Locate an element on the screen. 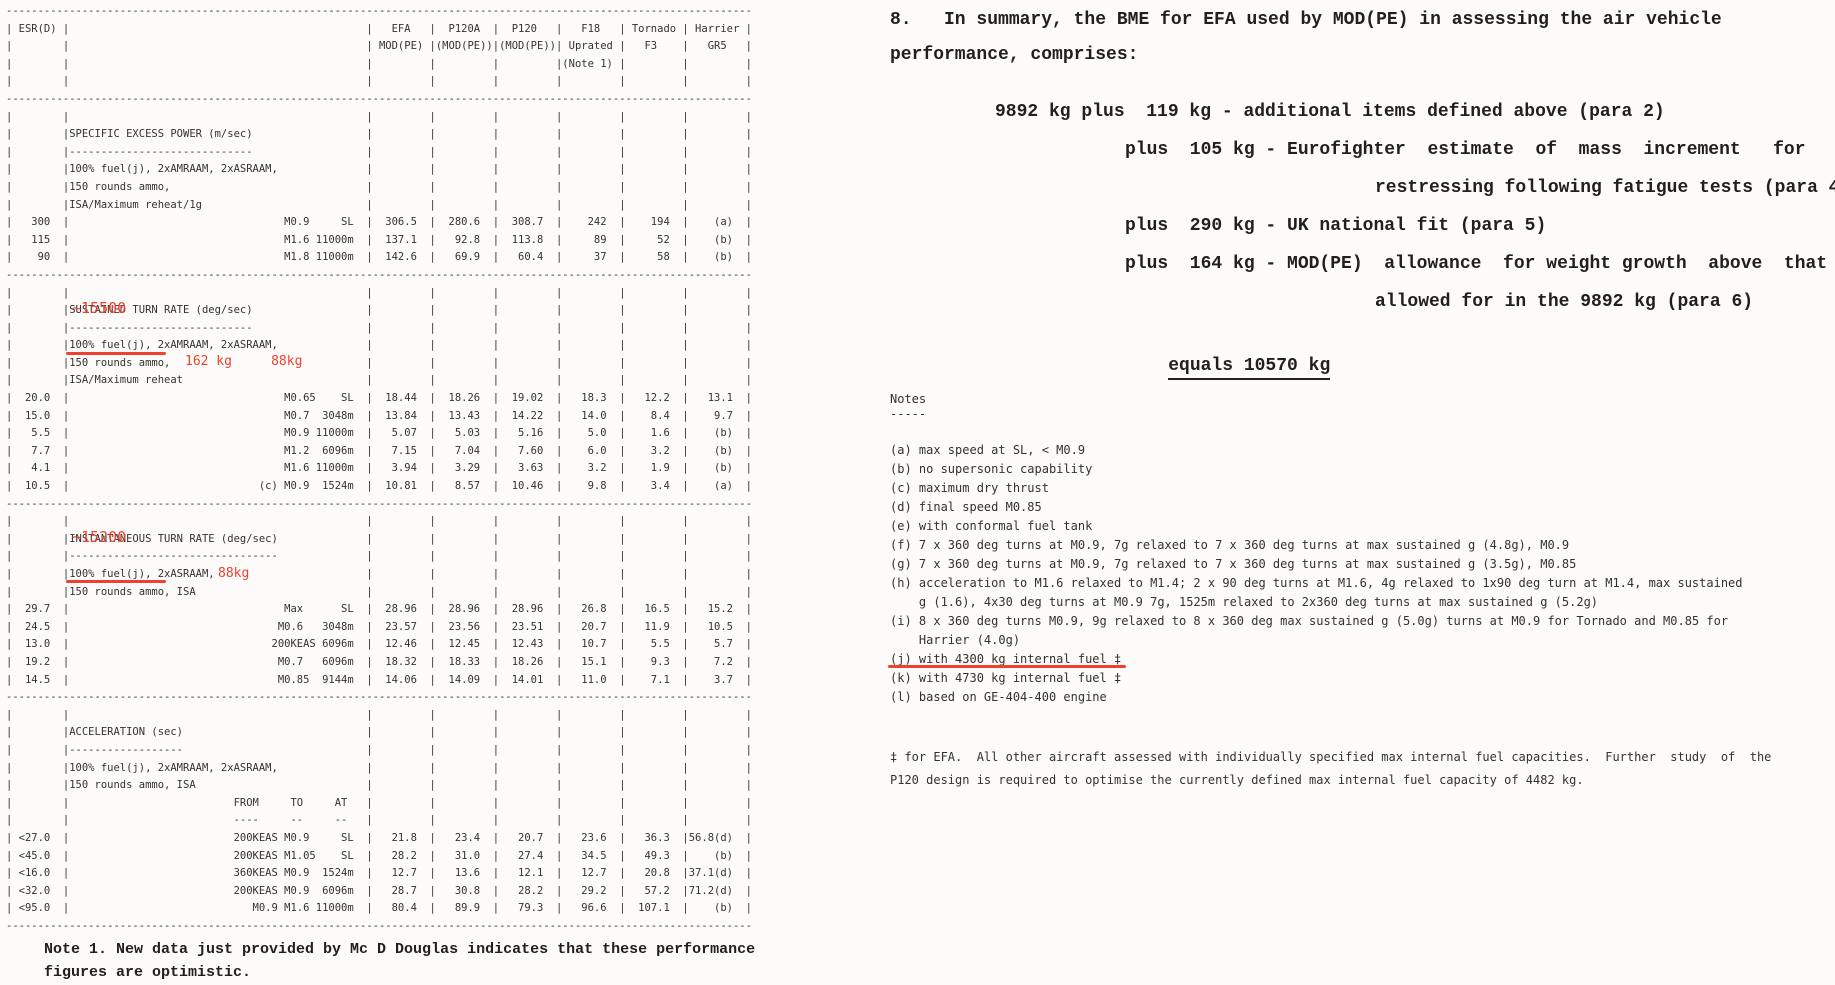 This screenshot has height=985, width=1835. annotation-instantaneous-mass: ~15200 is located at coordinates (99, 537).